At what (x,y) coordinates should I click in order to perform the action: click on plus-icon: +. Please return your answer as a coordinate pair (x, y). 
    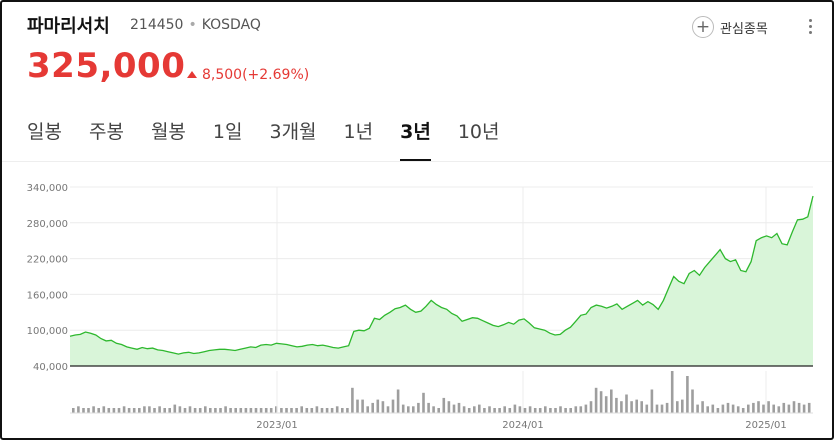
    Looking at the image, I should click on (703, 27).